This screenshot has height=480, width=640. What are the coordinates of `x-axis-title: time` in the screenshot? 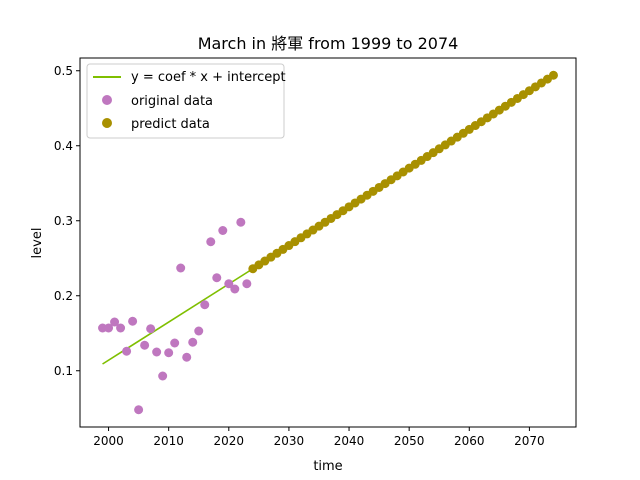 It's located at (327, 466).